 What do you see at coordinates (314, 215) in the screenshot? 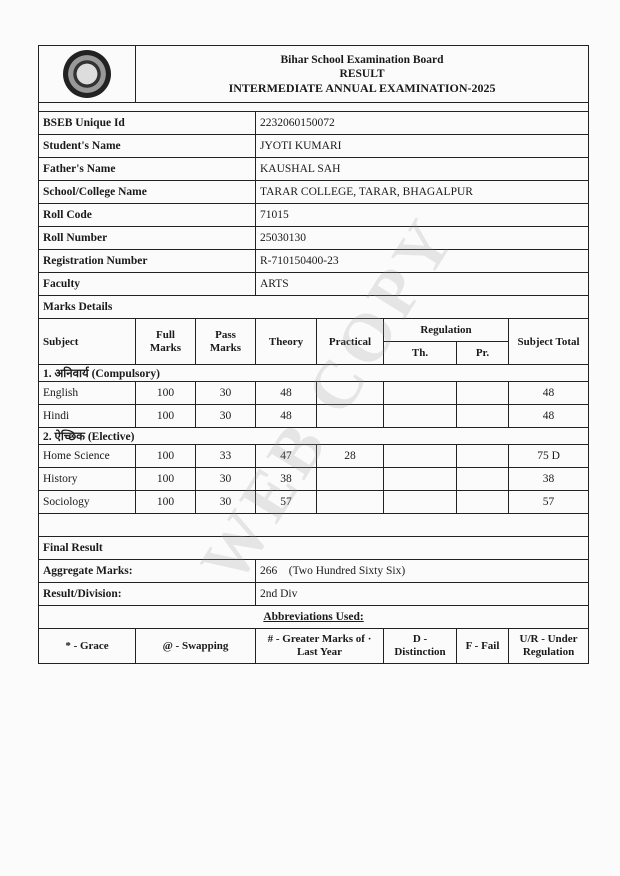
I see `info-row: Roll Code 71015` at bounding box center [314, 215].